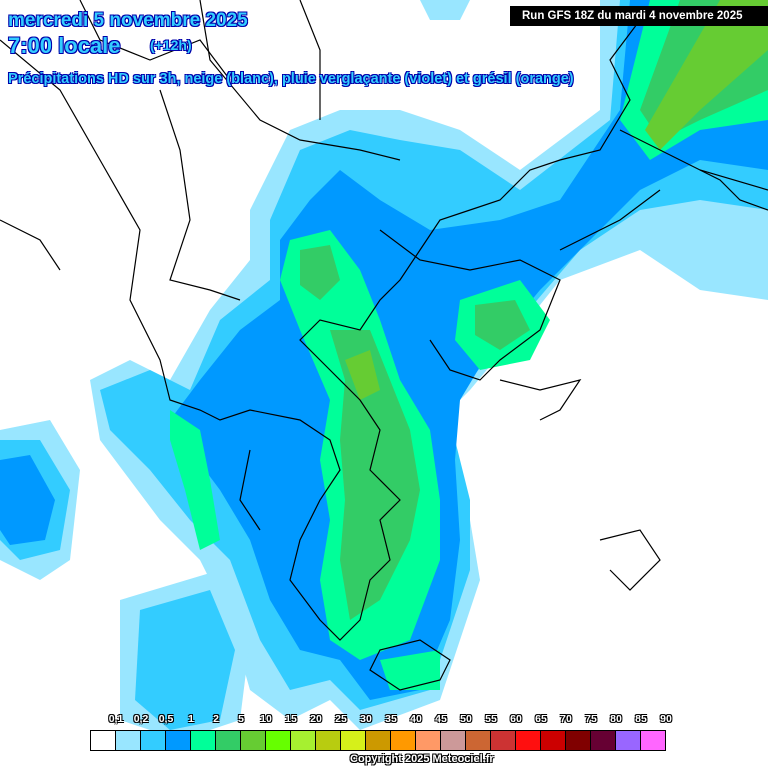 The width and height of the screenshot is (768, 768). Describe the element at coordinates (141, 719) in the screenshot. I see `legend-label: 0,2` at that location.